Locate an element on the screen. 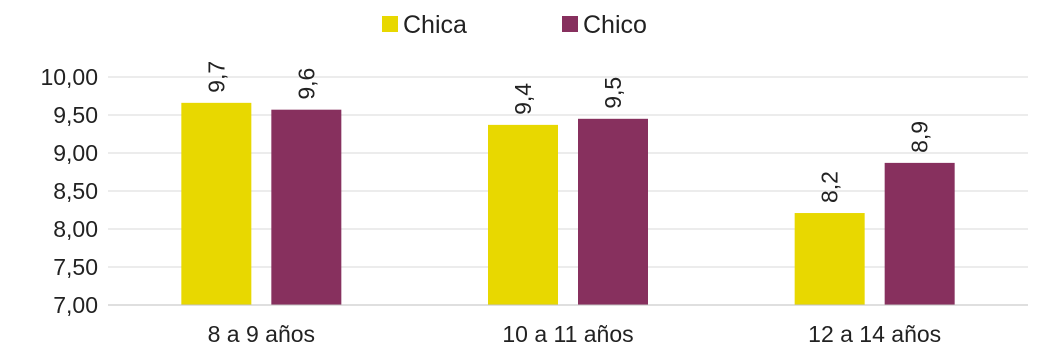  x-category-label: 8 a 9 años is located at coordinates (261, 334).